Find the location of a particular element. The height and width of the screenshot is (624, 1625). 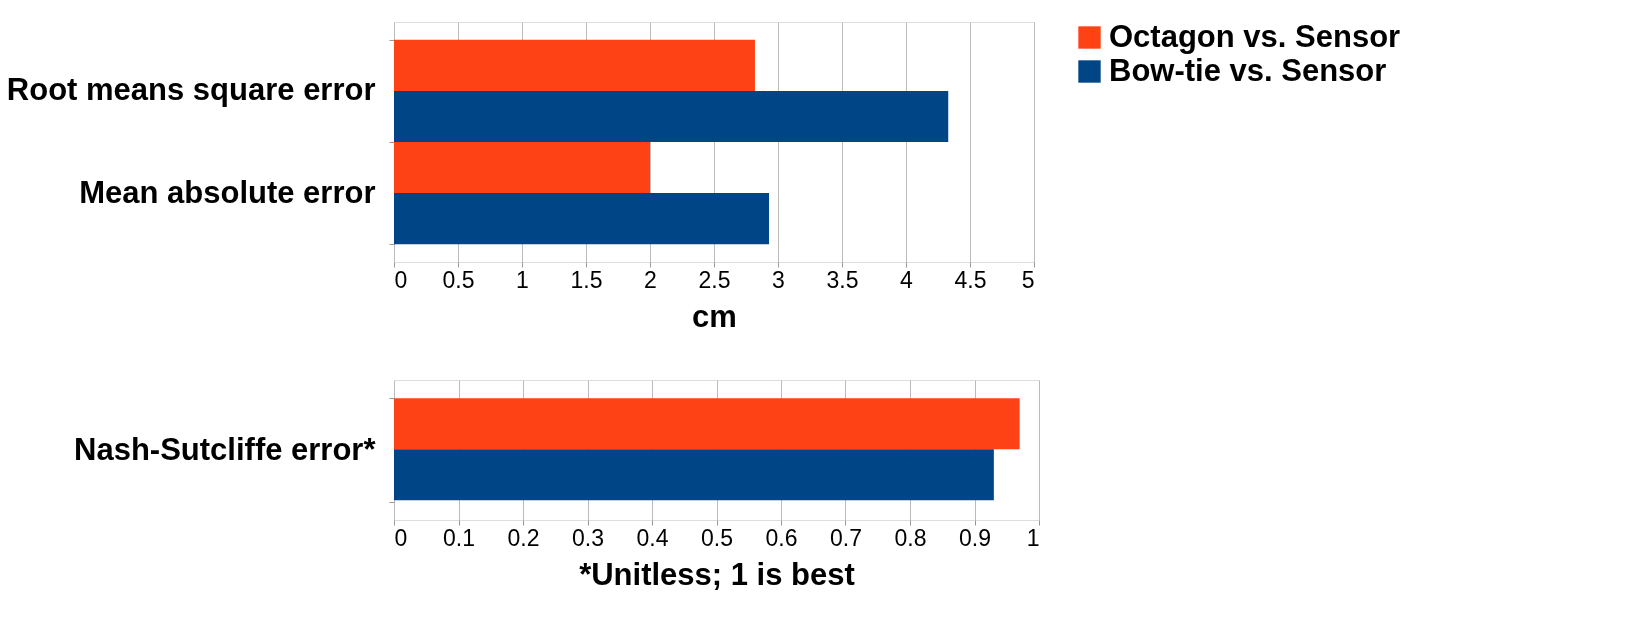

x-axis-title: cm is located at coordinates (714, 316).